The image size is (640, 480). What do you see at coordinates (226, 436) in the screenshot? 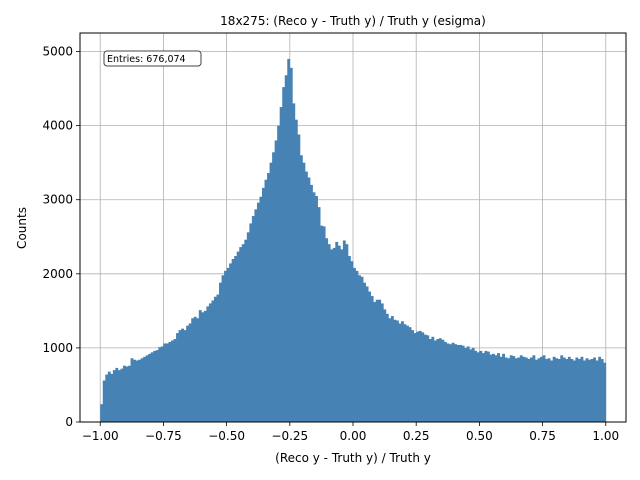
I see `x-tick-label: −0.50` at bounding box center [226, 436].